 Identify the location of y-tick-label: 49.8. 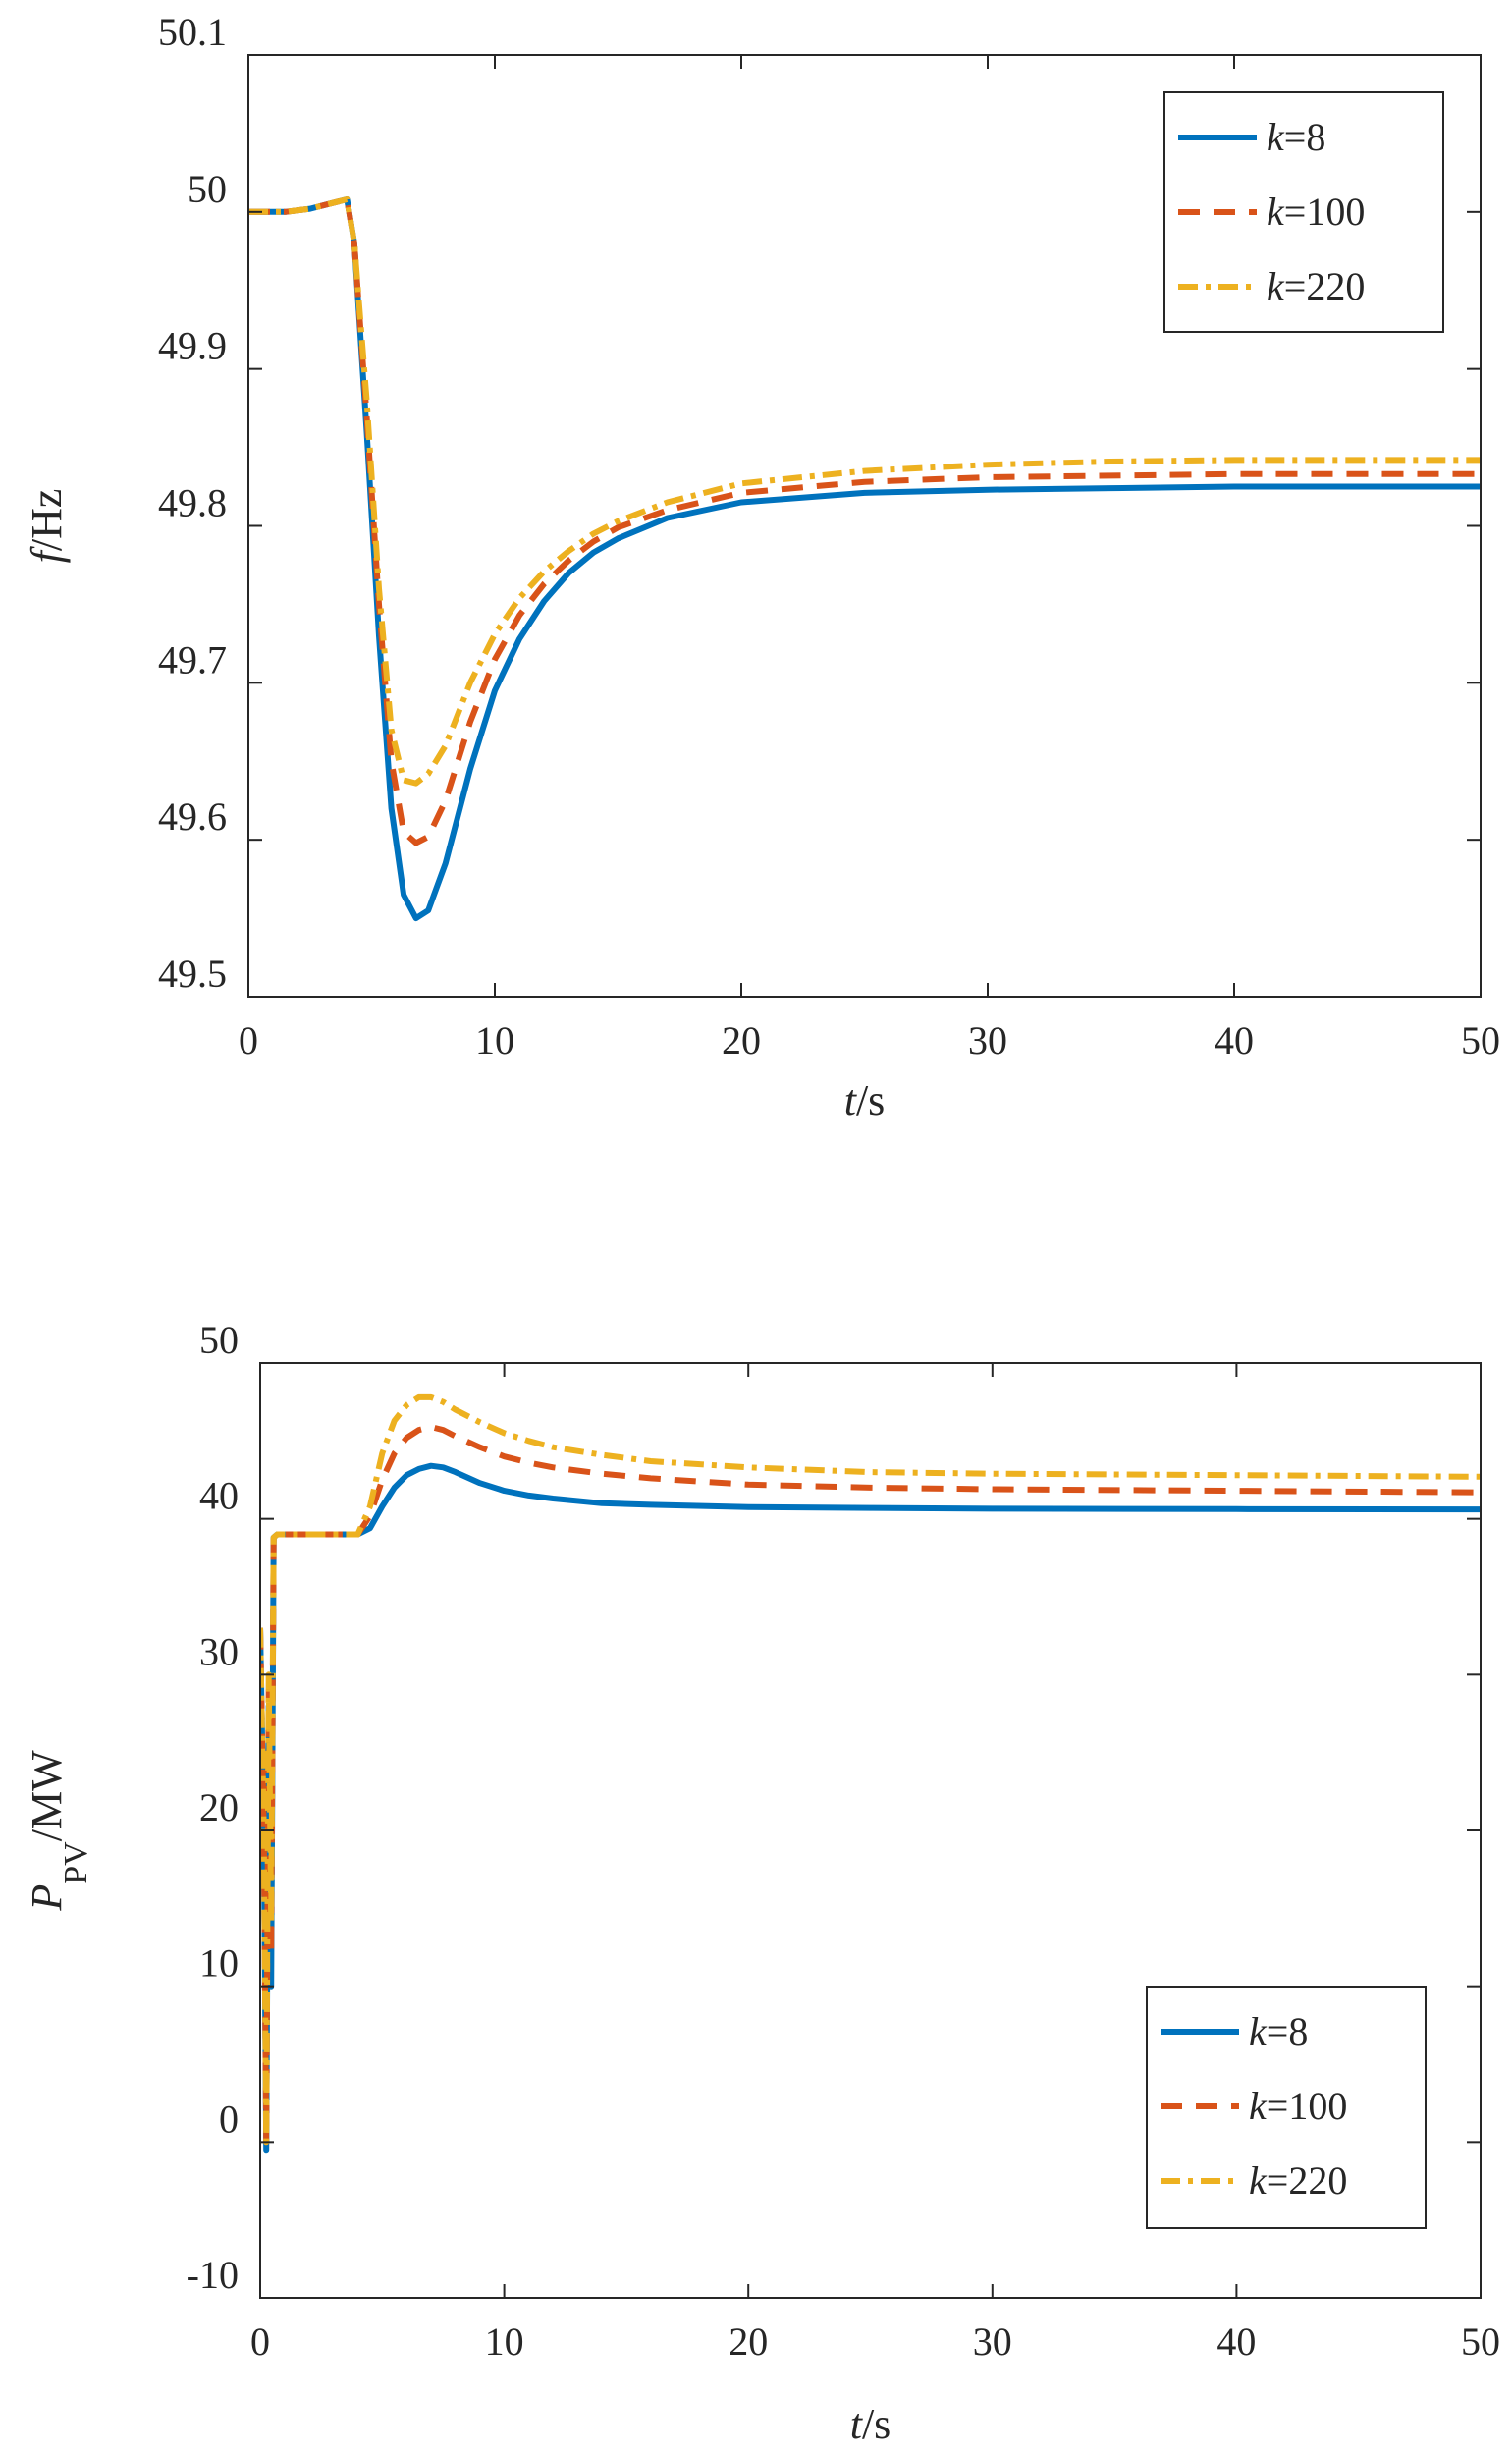
(193, 503).